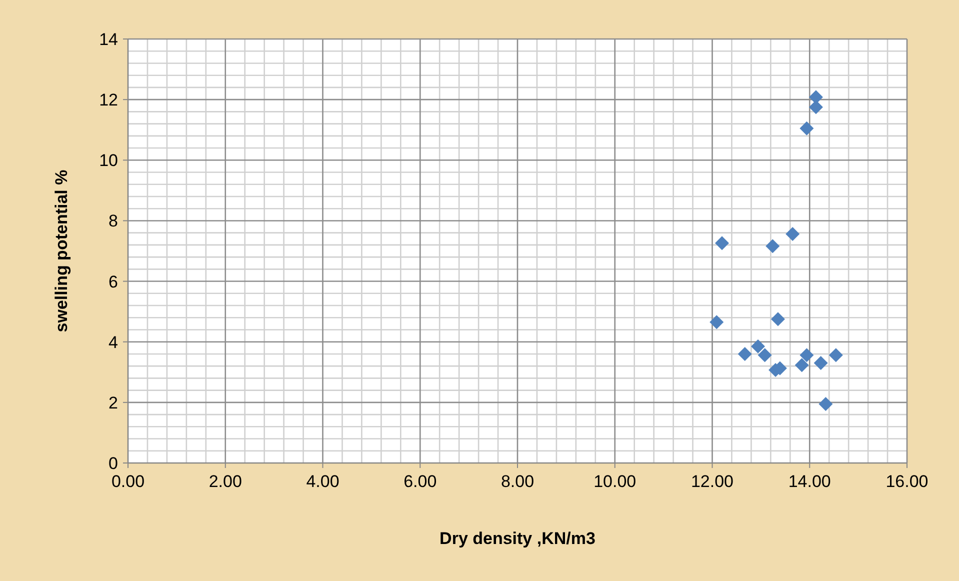  Describe the element at coordinates (108, 39) in the screenshot. I see `y-tick-label: 14` at that location.